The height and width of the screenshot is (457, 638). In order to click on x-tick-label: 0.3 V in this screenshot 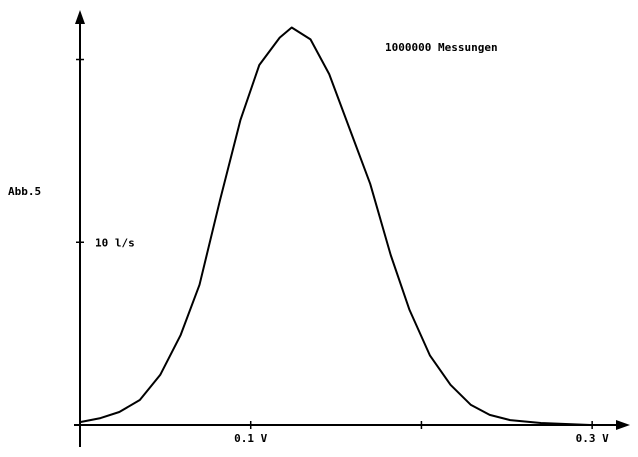, I will do `click(592, 438)`.